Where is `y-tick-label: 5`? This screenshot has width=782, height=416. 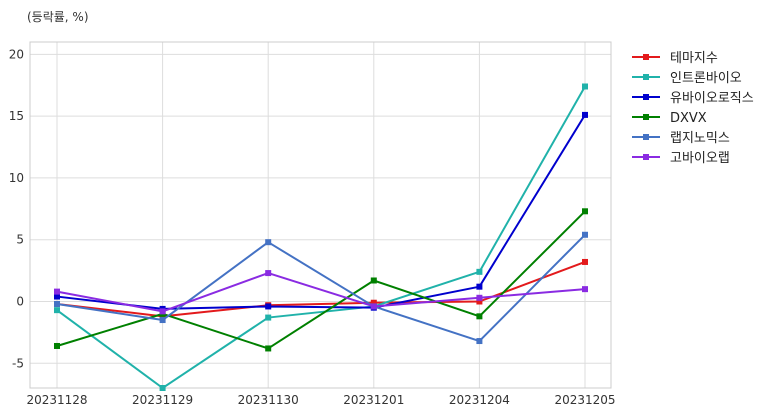 y-tick-label: 5 is located at coordinates (20, 240).